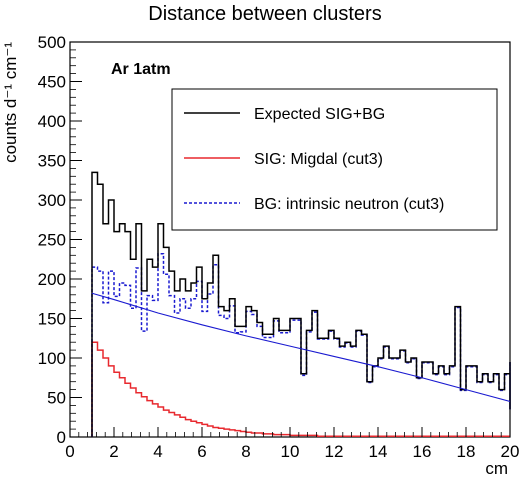  What do you see at coordinates (52, 42) in the screenshot?
I see `y-tick-label: 500` at bounding box center [52, 42].